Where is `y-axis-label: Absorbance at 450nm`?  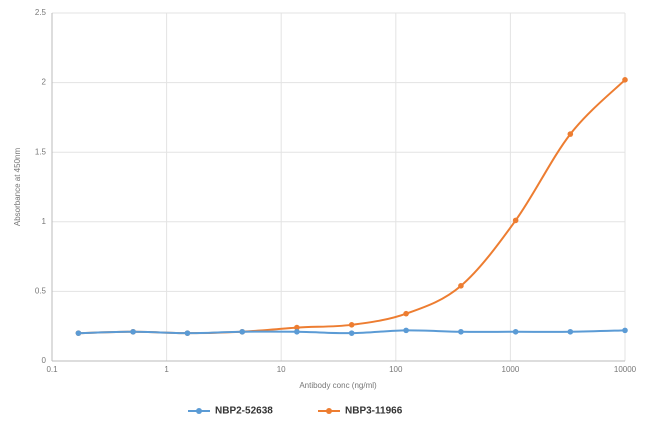
y-axis-label: Absorbance at 450nm is located at coordinates (17, 187).